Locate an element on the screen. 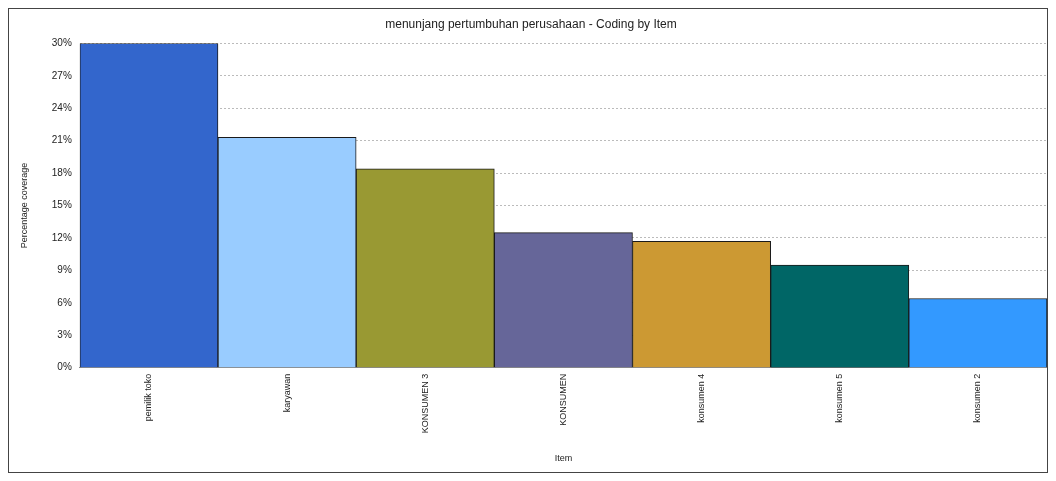 This screenshot has width=1056, height=481. y-tick-label: 3% is located at coordinates (64, 335).